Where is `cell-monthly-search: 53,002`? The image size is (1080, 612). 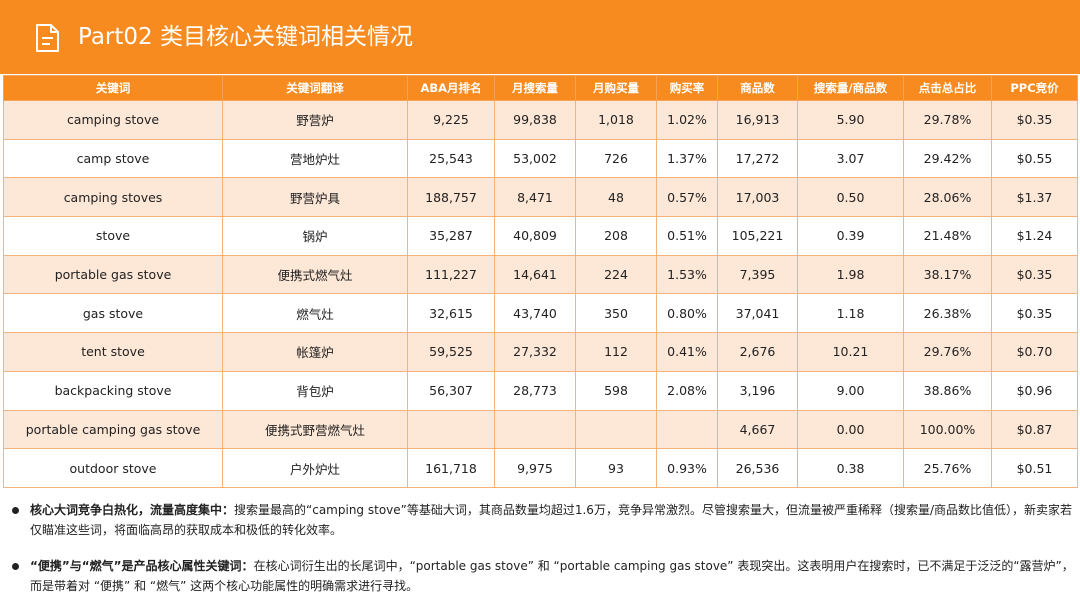
cell-monthly-search: 53,002 is located at coordinates (535, 158).